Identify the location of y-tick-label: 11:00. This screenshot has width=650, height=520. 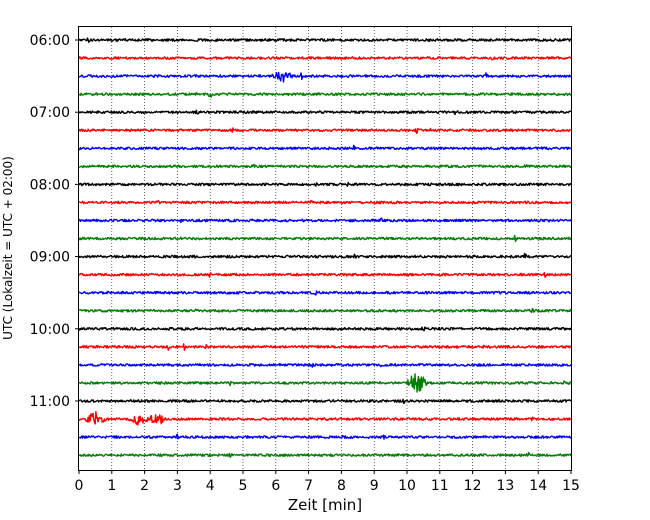
(50, 402).